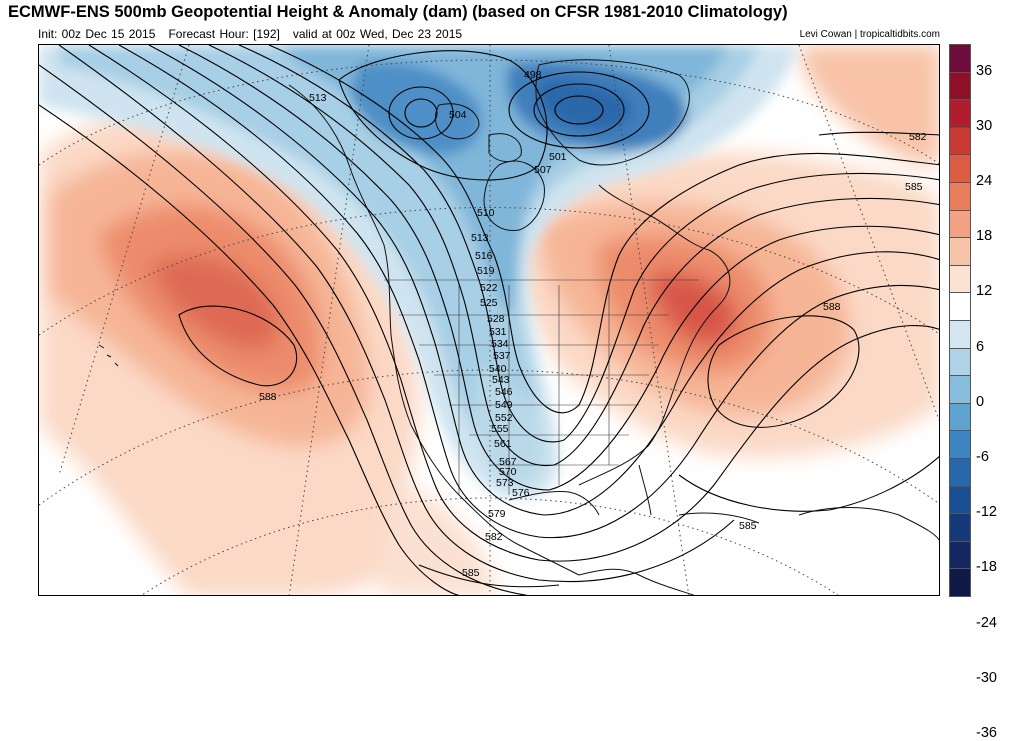 The width and height of the screenshot is (1024, 741). Describe the element at coordinates (984, 181) in the screenshot. I see `colorbar-label: 24` at that location.